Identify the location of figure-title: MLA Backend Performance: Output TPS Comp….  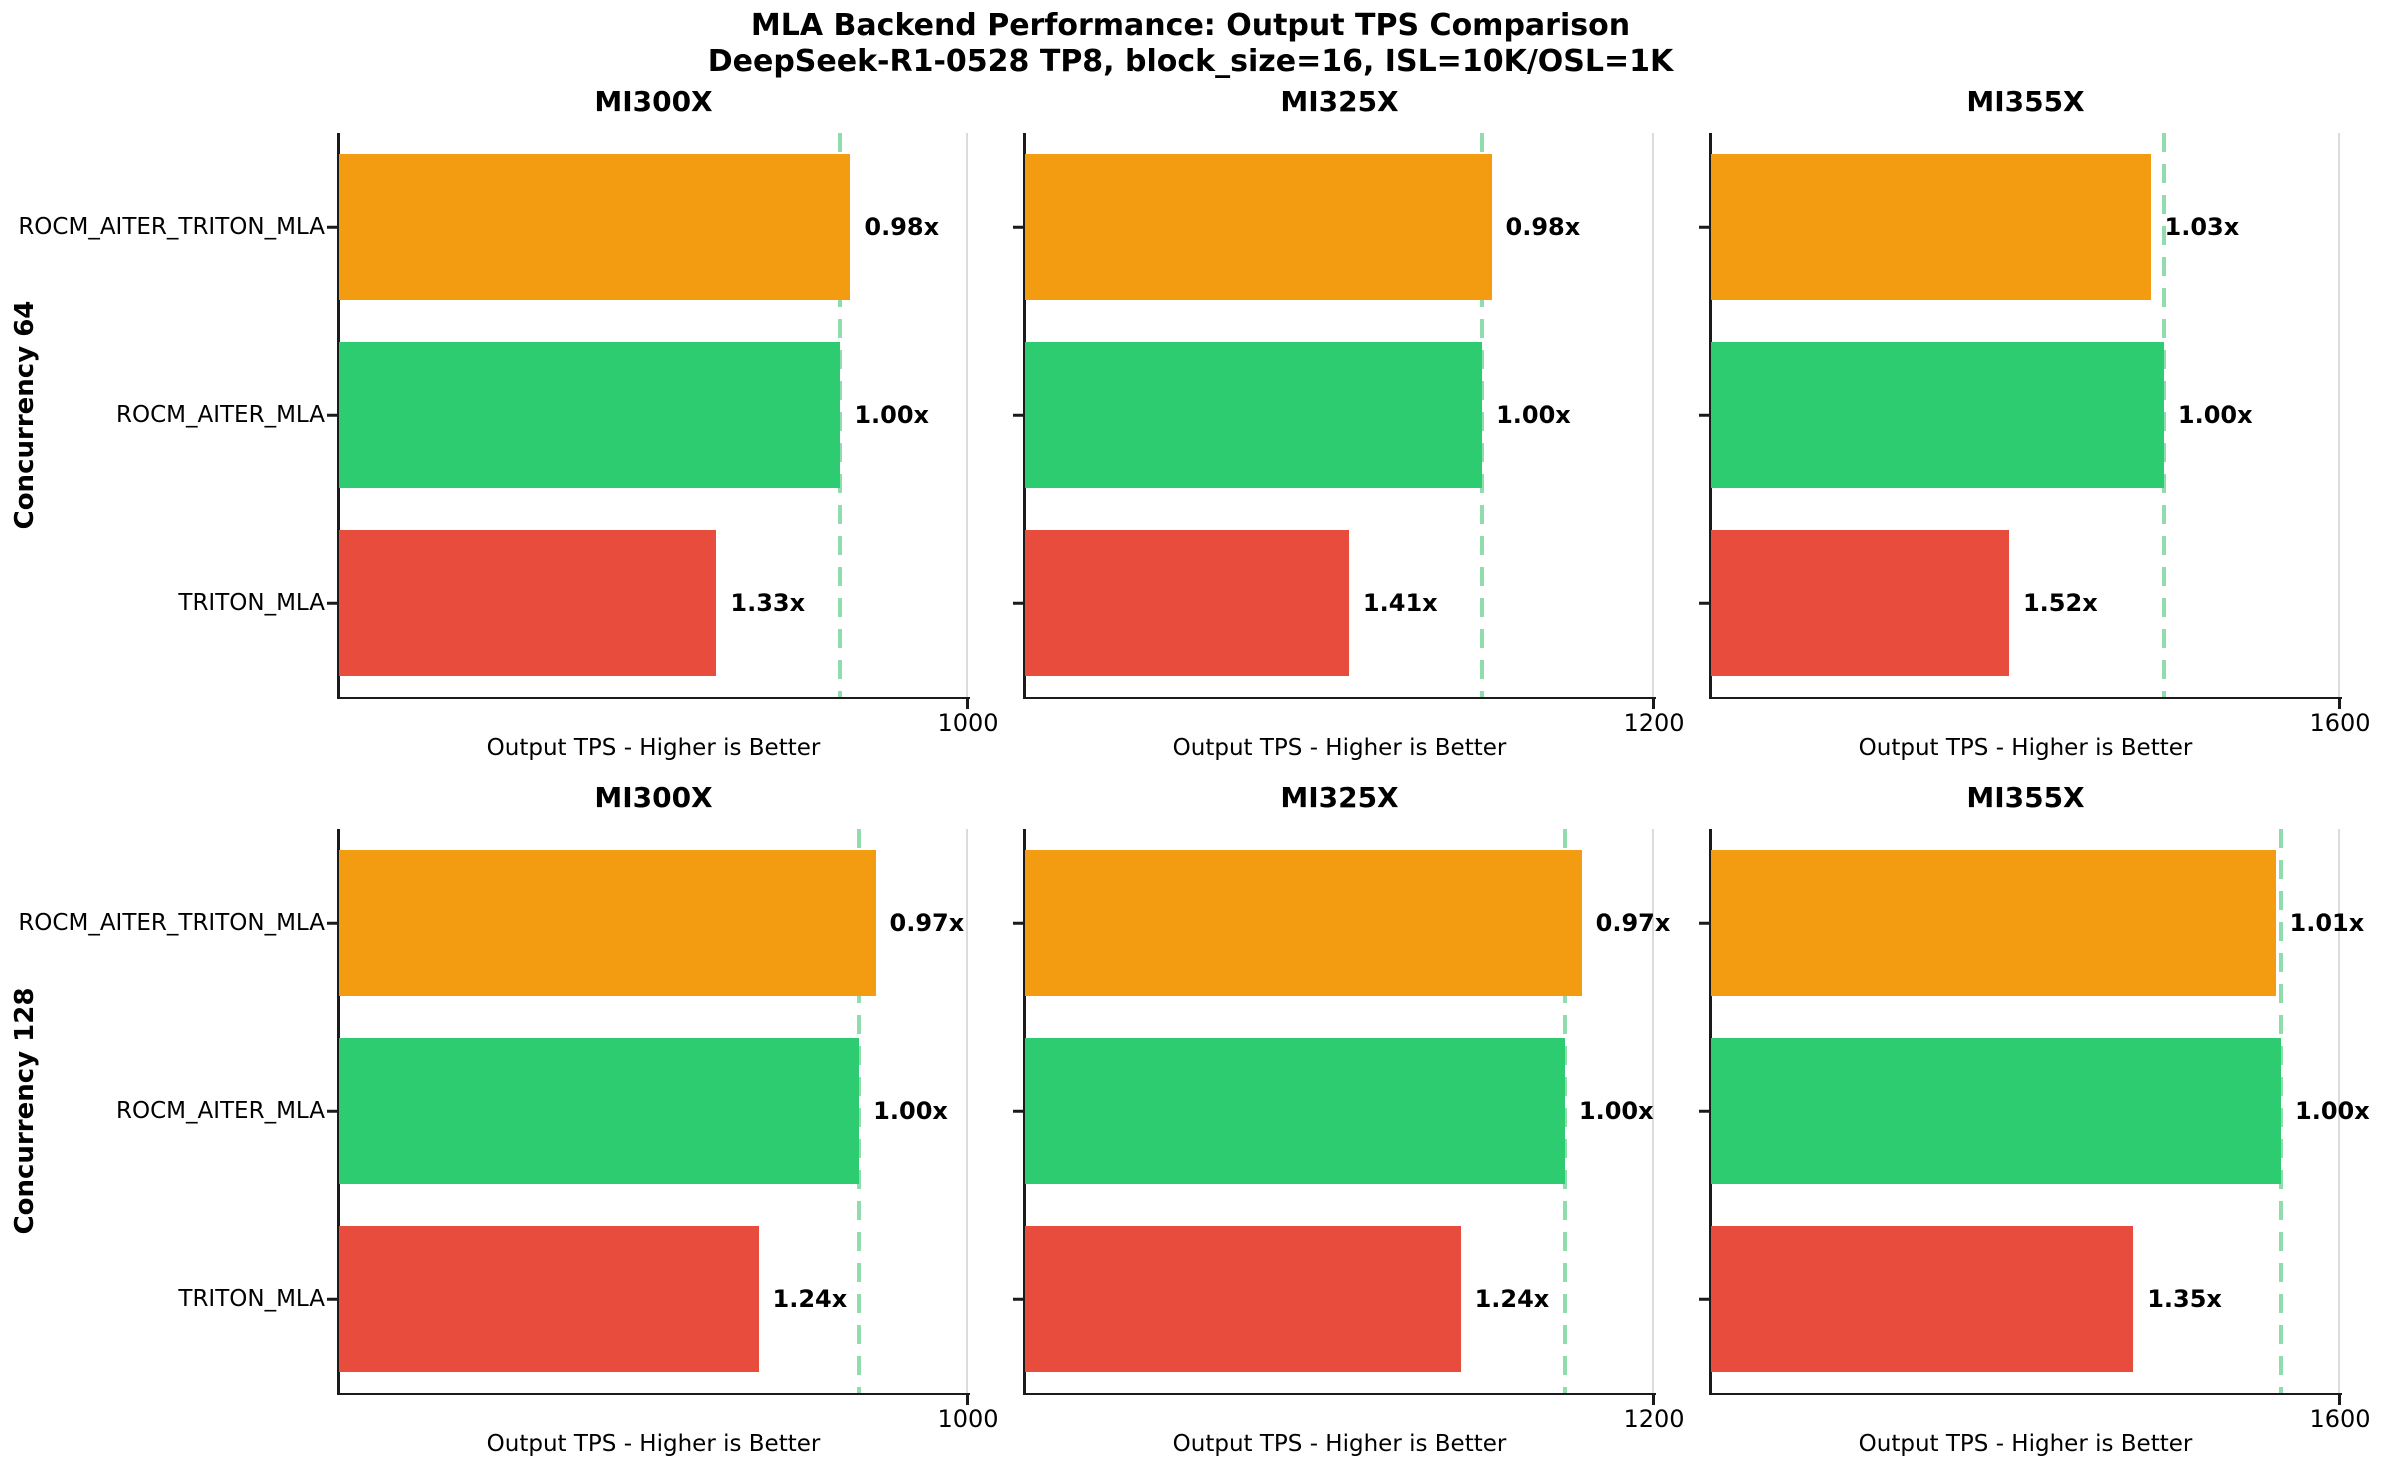
(1190, 44).